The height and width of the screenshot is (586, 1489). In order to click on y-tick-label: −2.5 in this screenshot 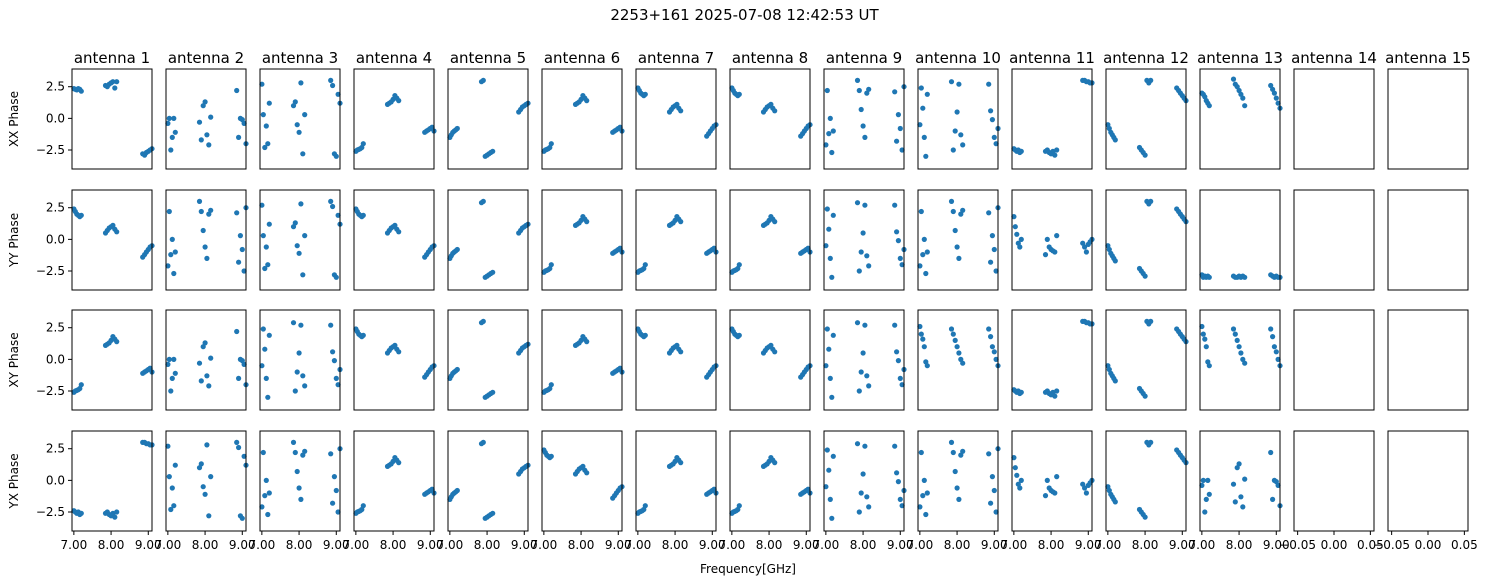, I will do `click(50, 512)`.